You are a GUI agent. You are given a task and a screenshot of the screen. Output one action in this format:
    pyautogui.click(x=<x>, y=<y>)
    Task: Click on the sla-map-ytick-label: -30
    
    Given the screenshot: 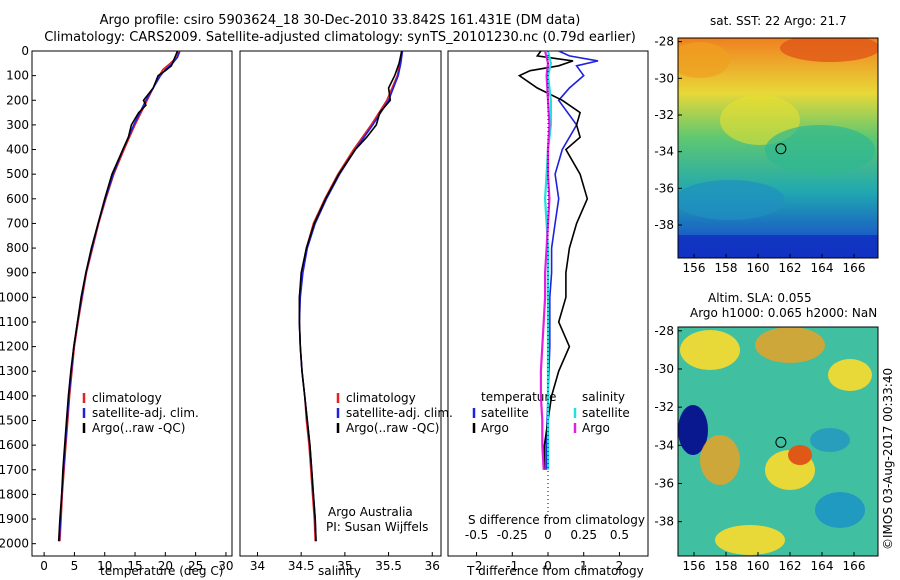 What is the action you would take?
    pyautogui.click(x=664, y=369)
    